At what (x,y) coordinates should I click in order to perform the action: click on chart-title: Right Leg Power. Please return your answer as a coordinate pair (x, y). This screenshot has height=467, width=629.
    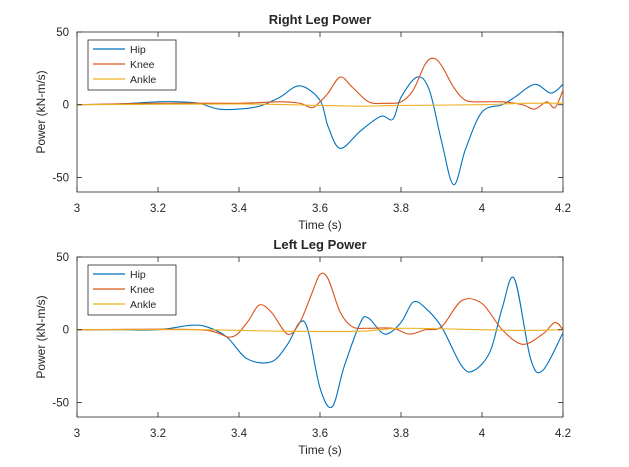
    Looking at the image, I should click on (320, 19).